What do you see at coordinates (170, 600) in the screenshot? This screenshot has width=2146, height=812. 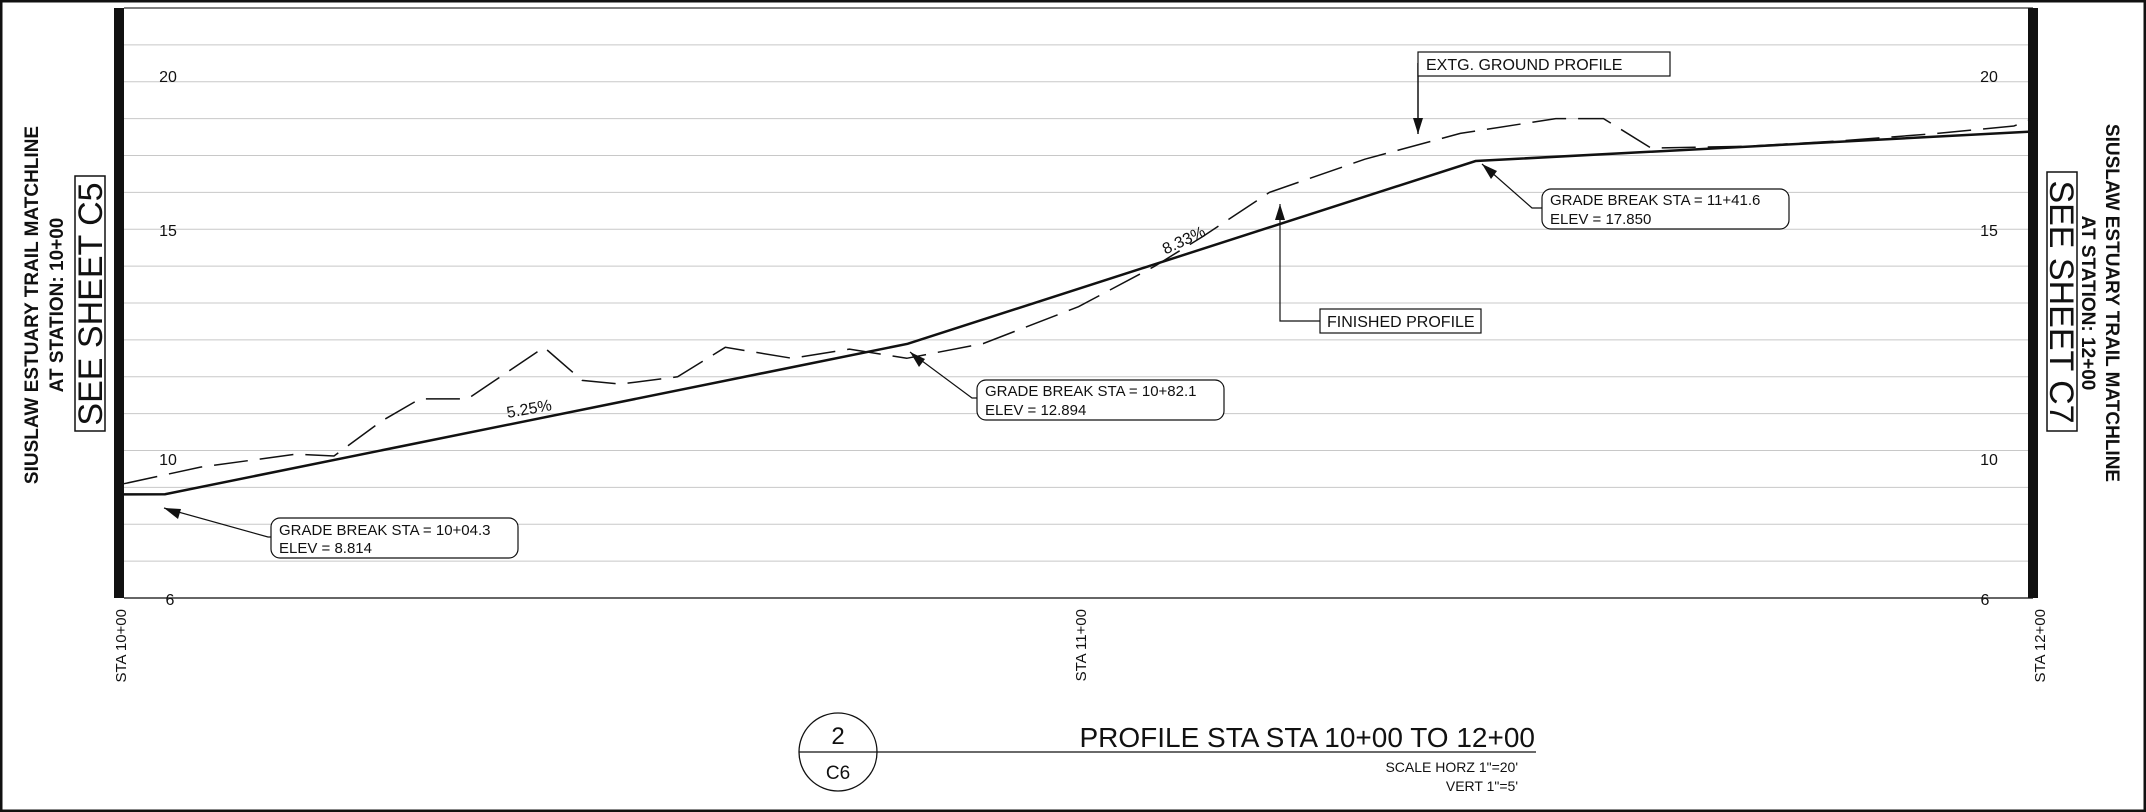 I see `elev-tick-6-left: 6` at bounding box center [170, 600].